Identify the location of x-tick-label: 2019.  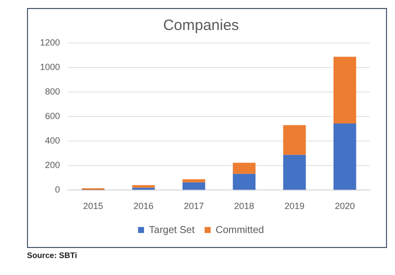
(294, 206).